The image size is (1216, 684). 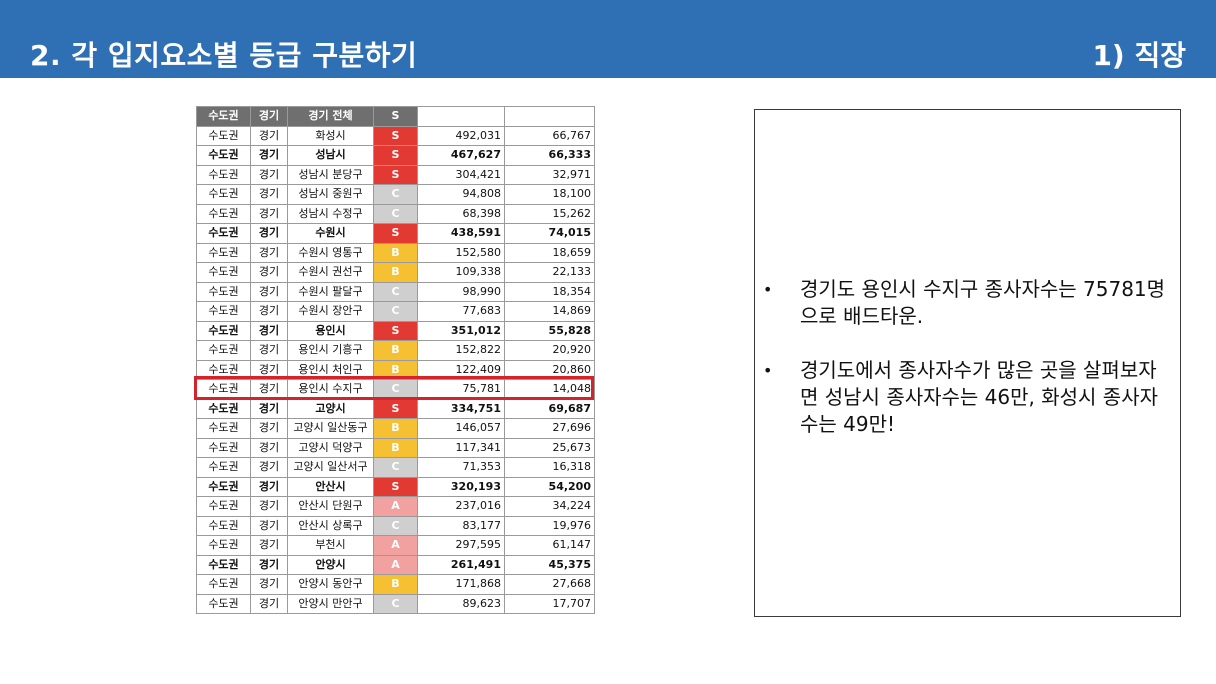 I want to click on cell-value-2: 17,707, so click(x=549, y=603).